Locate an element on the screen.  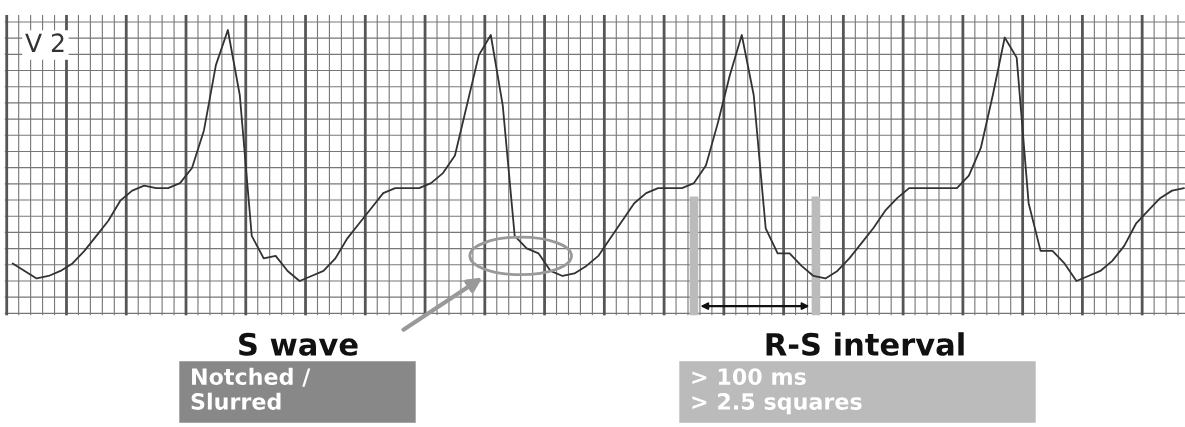
text: S wave is located at coordinates (298, 344).